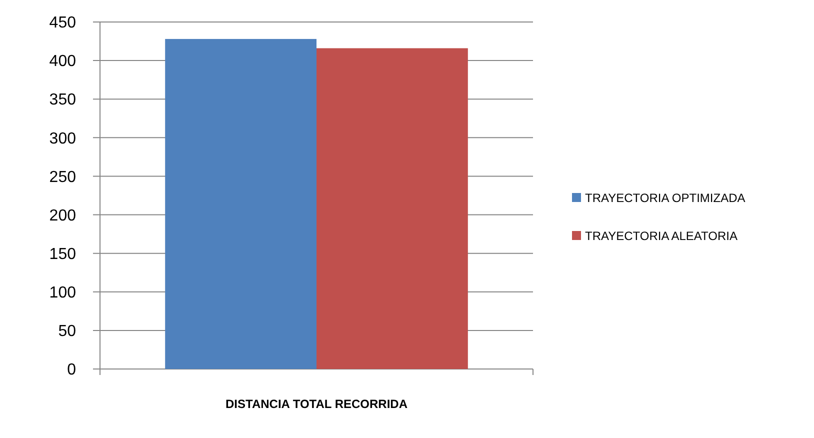 This screenshot has height=438, width=814. What do you see at coordinates (62, 61) in the screenshot?
I see `y-tick-label: 400` at bounding box center [62, 61].